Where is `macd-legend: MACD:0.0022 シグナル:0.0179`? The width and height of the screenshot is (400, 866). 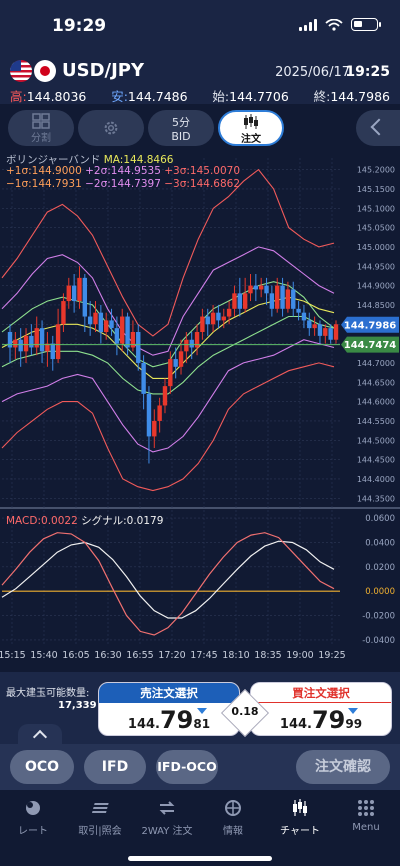 macd-legend: MACD:0.0022 シグナル:0.0179 is located at coordinates (84, 520).